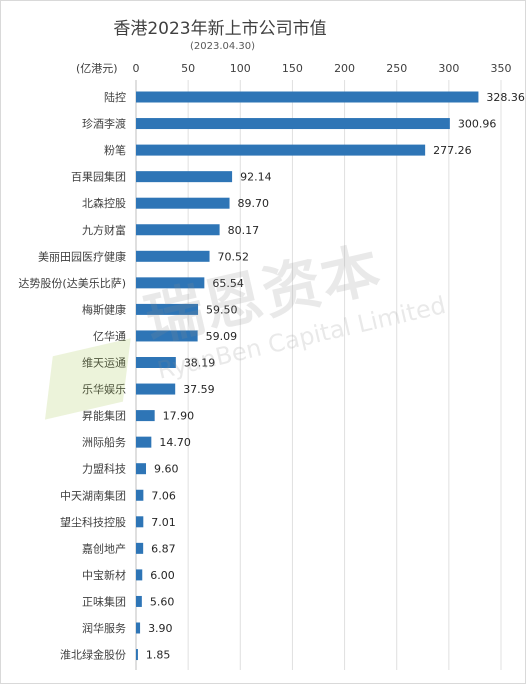 The height and width of the screenshot is (684, 526). I want to click on data-label: 7.06, so click(163, 495).